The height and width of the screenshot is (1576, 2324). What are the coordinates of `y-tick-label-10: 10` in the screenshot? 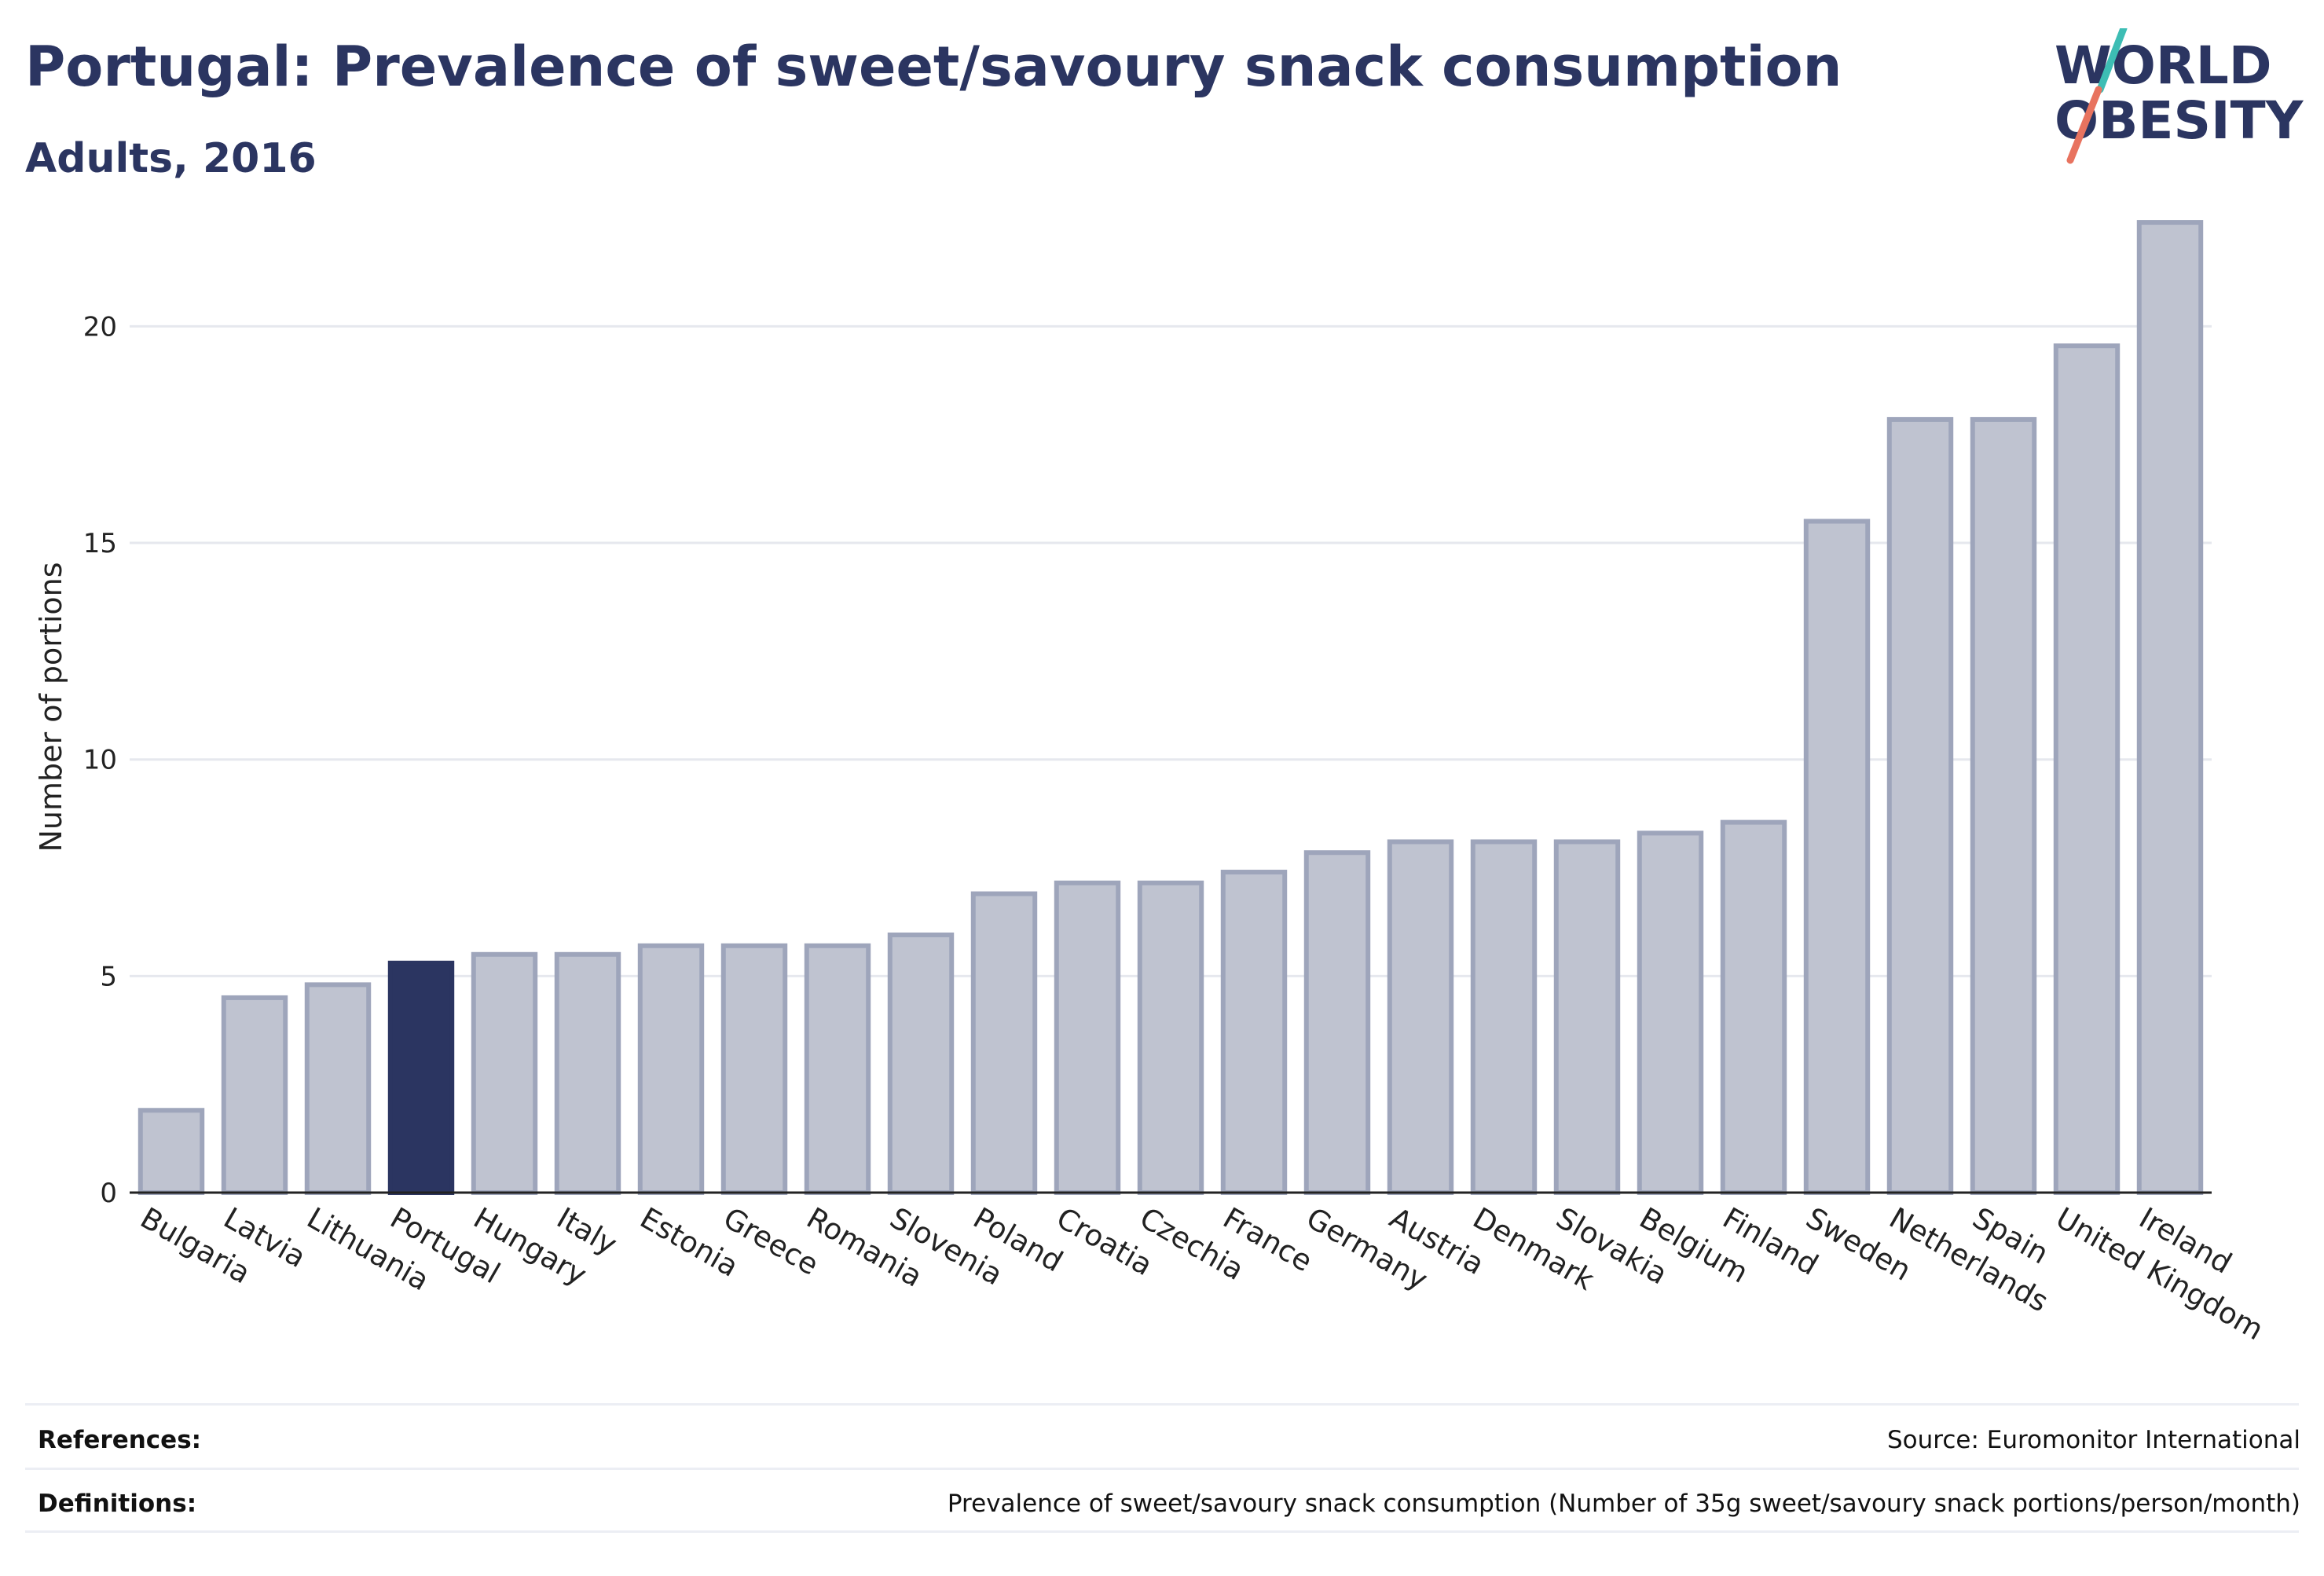 It's located at (100, 760).